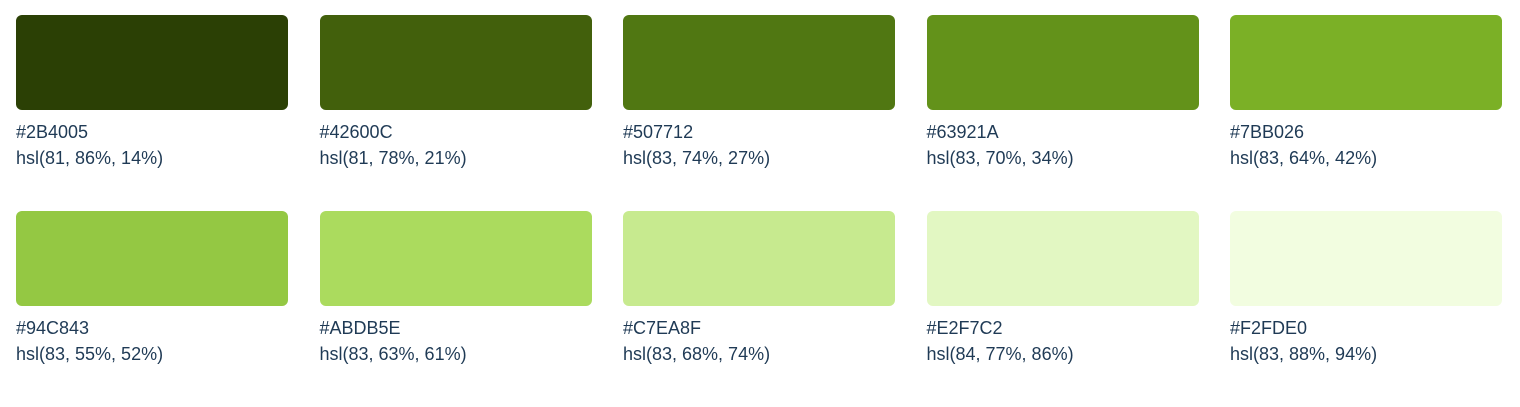 The width and height of the screenshot is (1520, 407). Describe the element at coordinates (1062, 309) in the screenshot. I see `swatch-card-9: #E2F7C2 hsl(84, 77%, 86%)` at that location.